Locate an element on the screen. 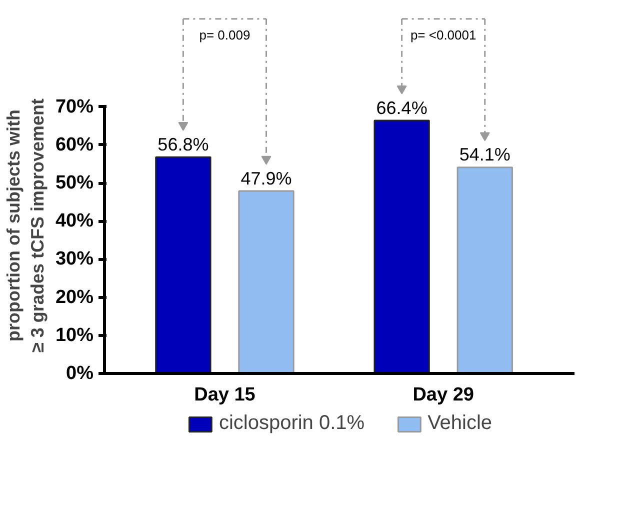 Image resolution: width=620 pixels, height=527 pixels. data-label: 54.1% is located at coordinates (484, 154).